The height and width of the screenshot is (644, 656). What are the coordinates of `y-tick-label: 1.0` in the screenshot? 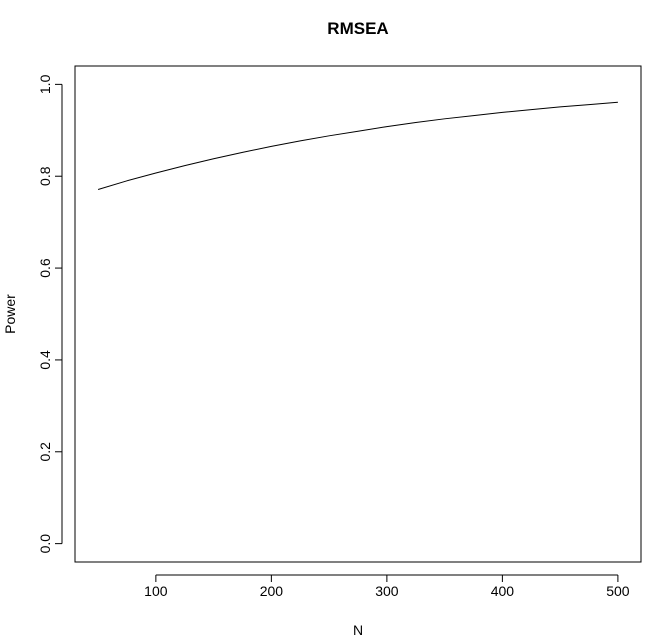 It's located at (45, 84).